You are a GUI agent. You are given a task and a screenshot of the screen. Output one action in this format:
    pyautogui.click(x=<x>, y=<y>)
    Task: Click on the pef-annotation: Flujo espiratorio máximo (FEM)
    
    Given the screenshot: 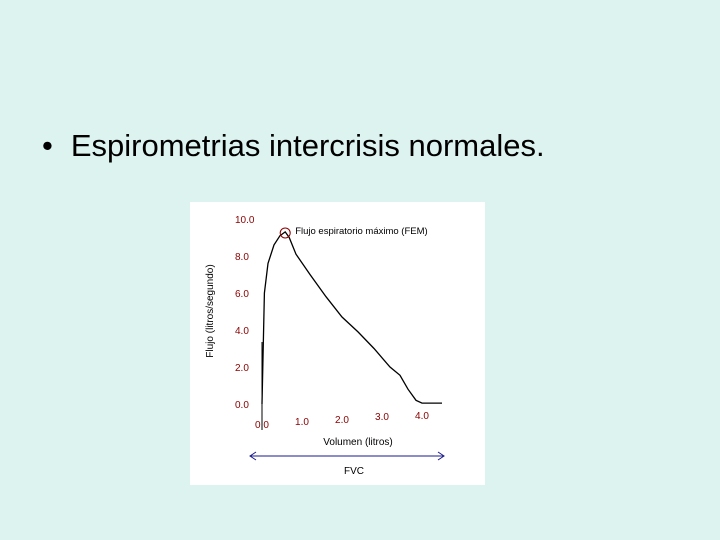 What is the action you would take?
    pyautogui.click(x=361, y=231)
    